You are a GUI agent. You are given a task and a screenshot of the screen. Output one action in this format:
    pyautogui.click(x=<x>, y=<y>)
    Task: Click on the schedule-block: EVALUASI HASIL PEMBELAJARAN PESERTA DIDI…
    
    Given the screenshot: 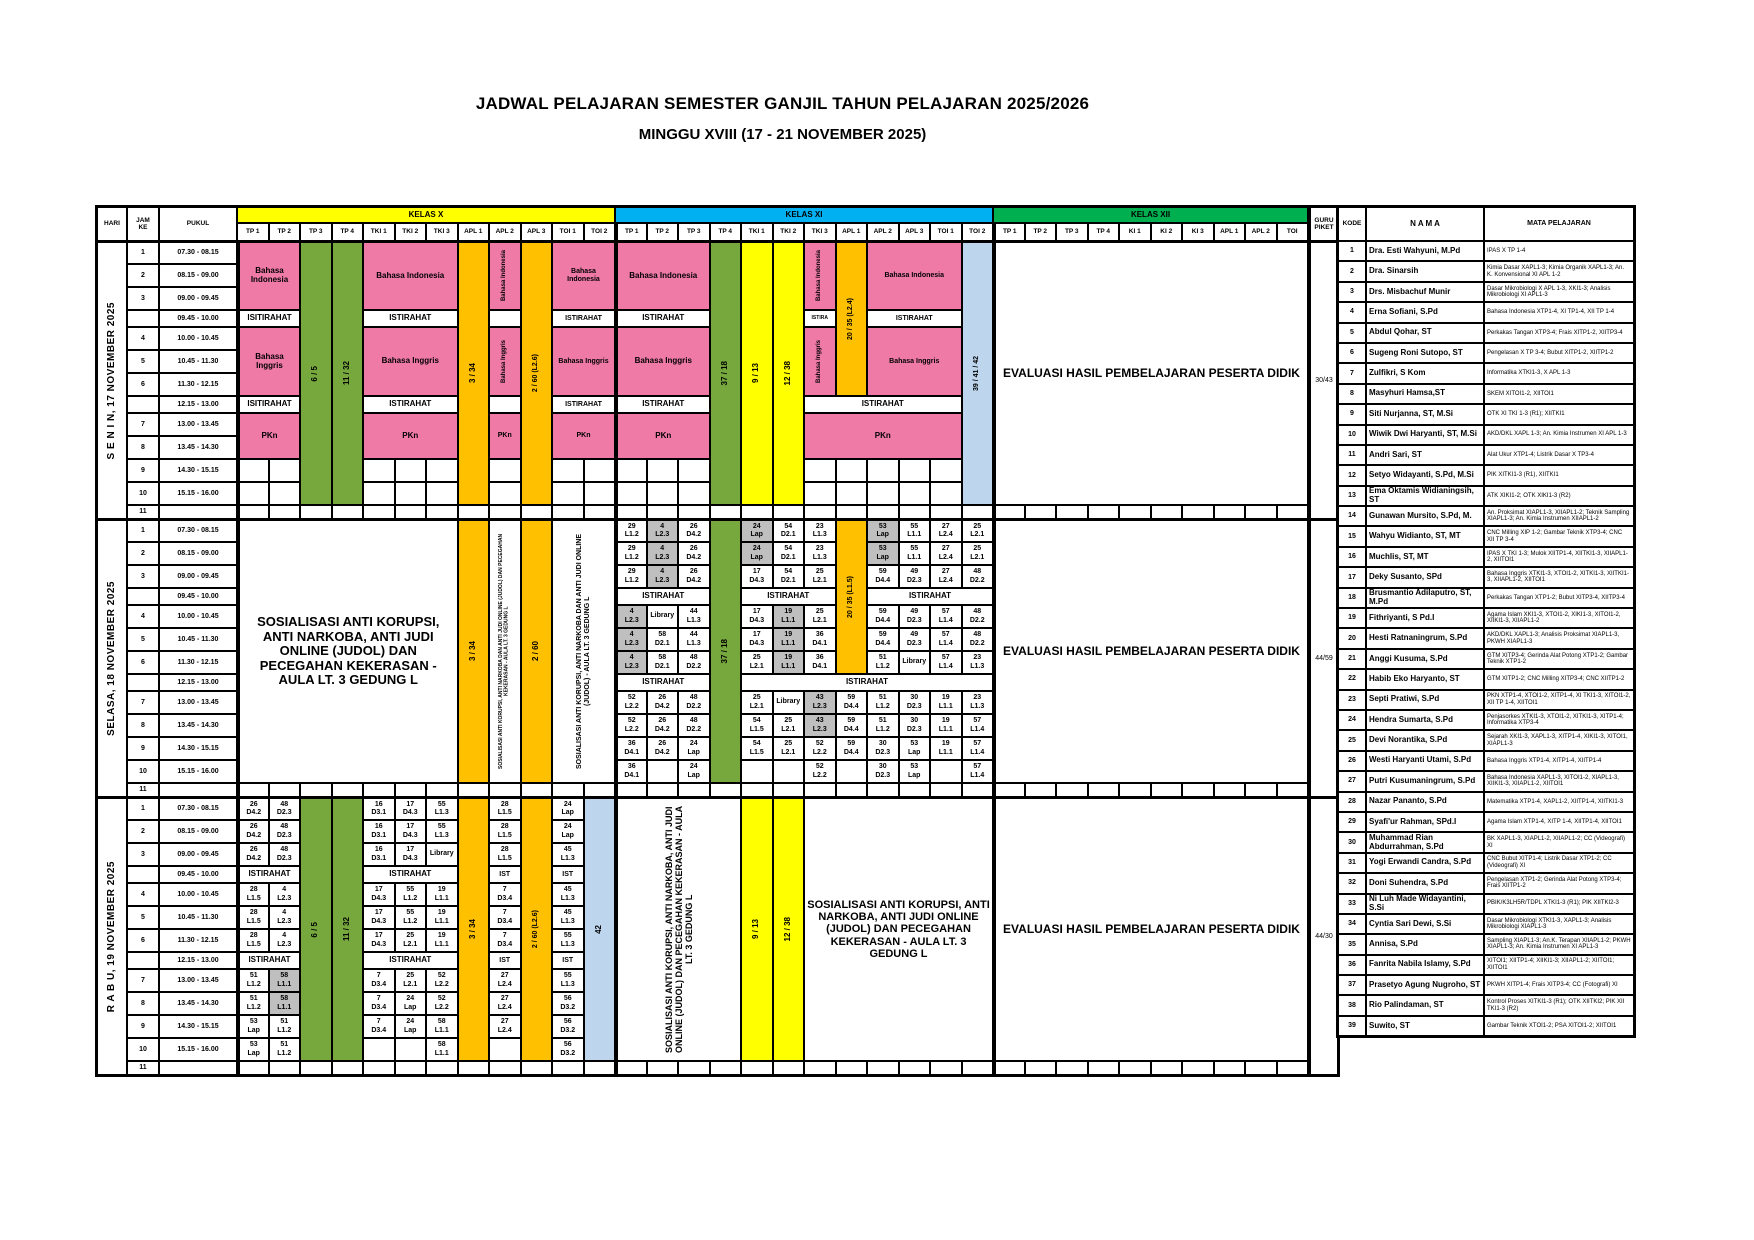 What is the action you would take?
    pyautogui.click(x=1150, y=929)
    